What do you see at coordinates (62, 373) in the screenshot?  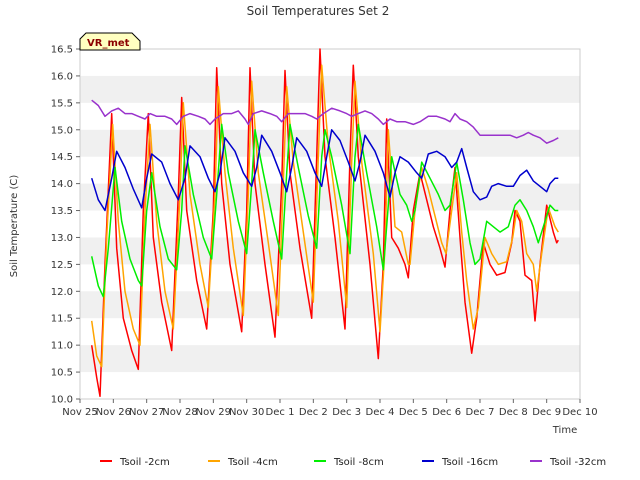 I see `y-tick-label: 10.5` at bounding box center [62, 373].